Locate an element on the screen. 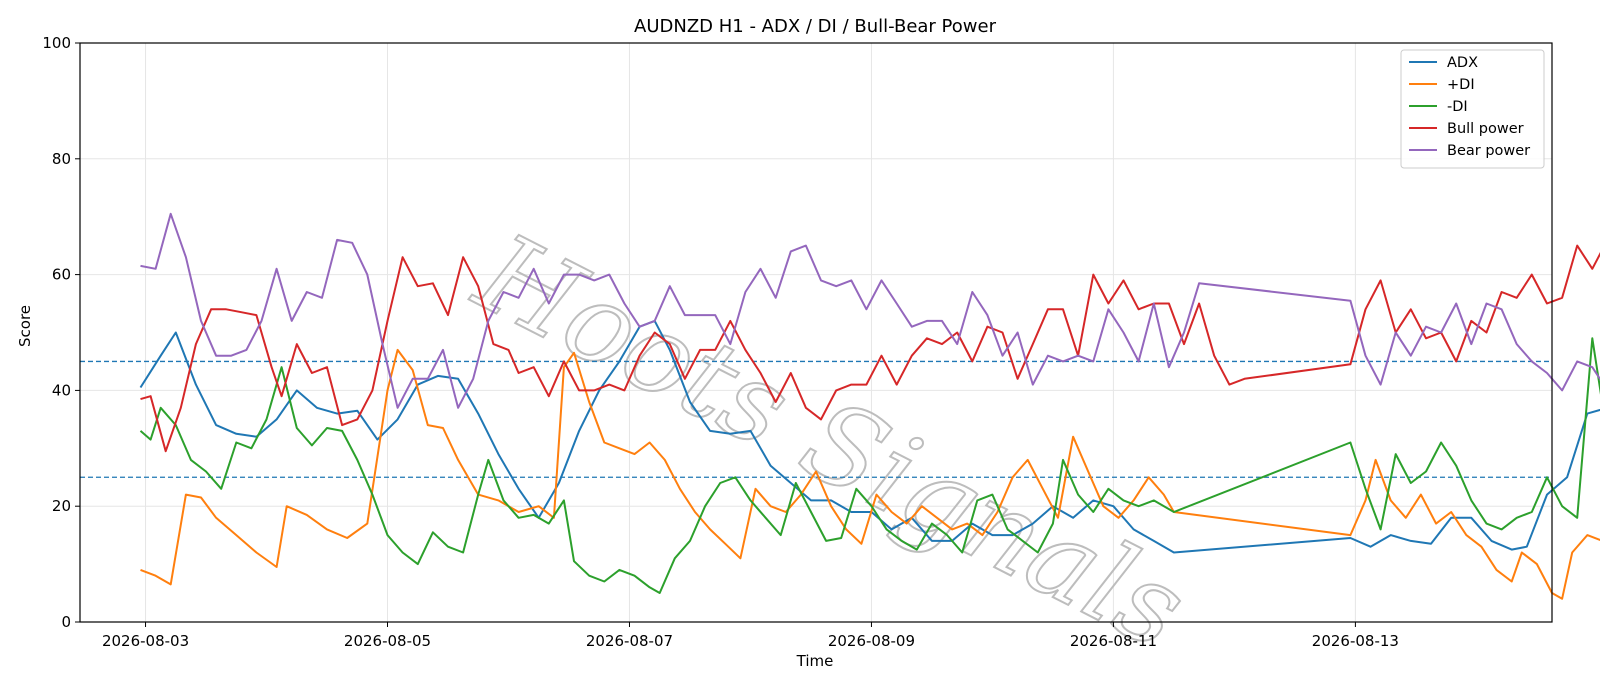  legend-label: Bear power is located at coordinates (1488, 151).